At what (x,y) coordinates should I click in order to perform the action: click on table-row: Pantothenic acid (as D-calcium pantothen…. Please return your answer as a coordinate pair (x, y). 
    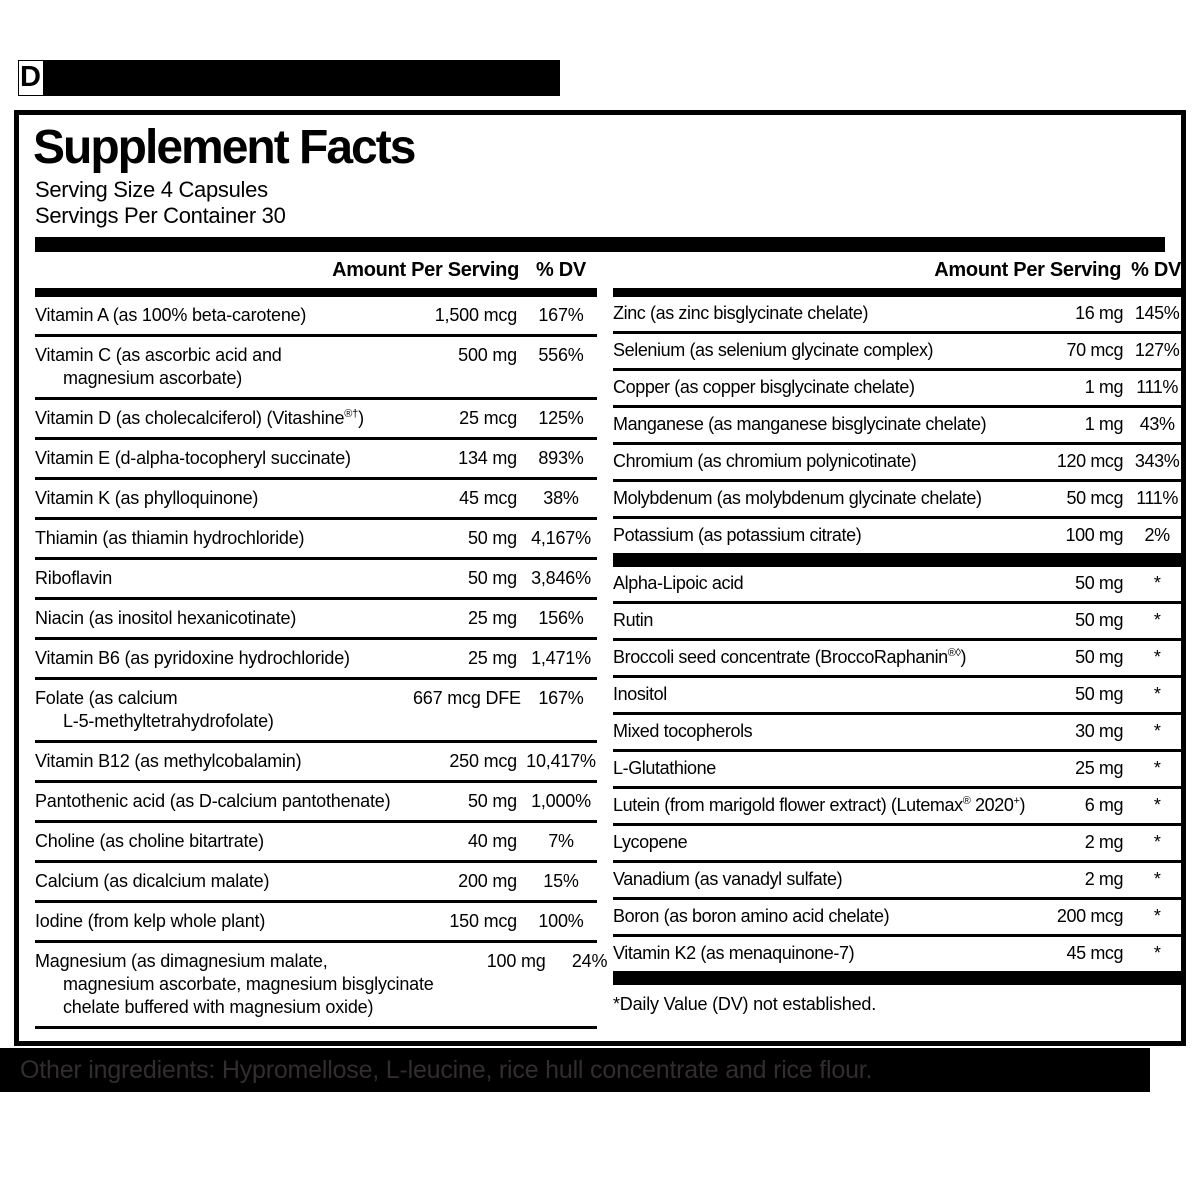
    Looking at the image, I should click on (316, 803).